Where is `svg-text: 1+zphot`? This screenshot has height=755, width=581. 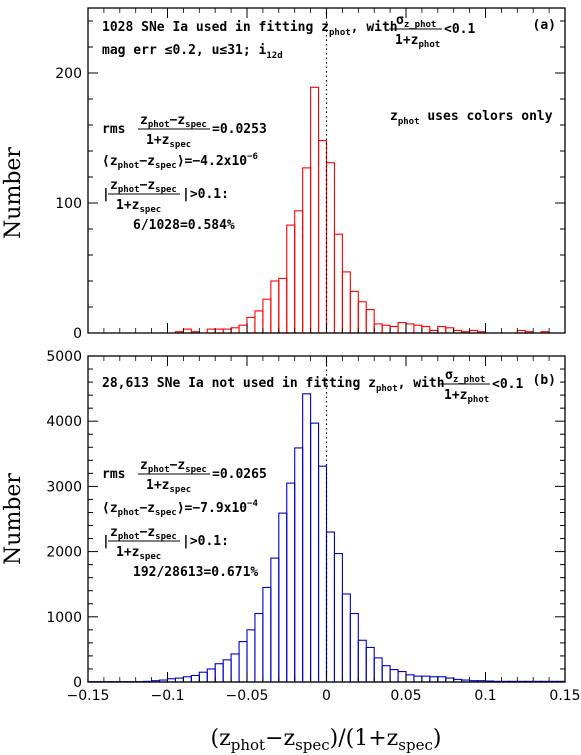 svg-text: 1+zphot is located at coordinates (466, 396).